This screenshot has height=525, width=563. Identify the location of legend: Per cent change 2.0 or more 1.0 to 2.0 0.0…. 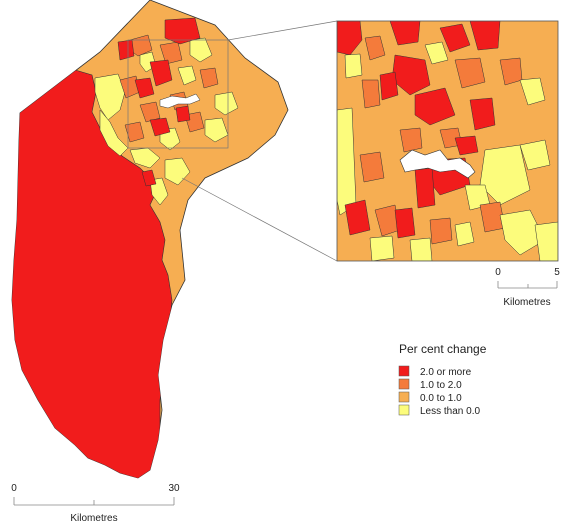
(442, 379).